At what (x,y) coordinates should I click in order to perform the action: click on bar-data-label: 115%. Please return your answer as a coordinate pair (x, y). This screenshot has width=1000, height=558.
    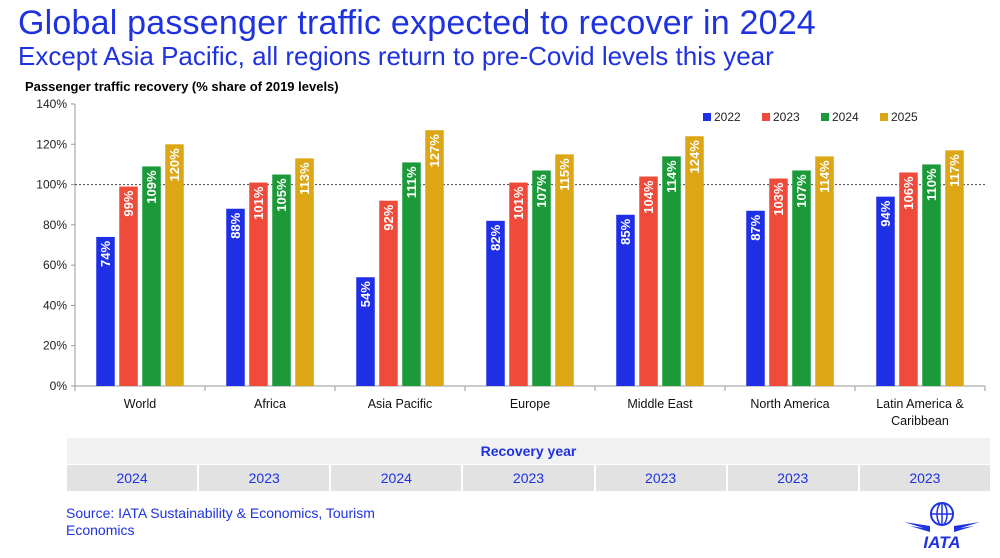
    Looking at the image, I should click on (564, 174).